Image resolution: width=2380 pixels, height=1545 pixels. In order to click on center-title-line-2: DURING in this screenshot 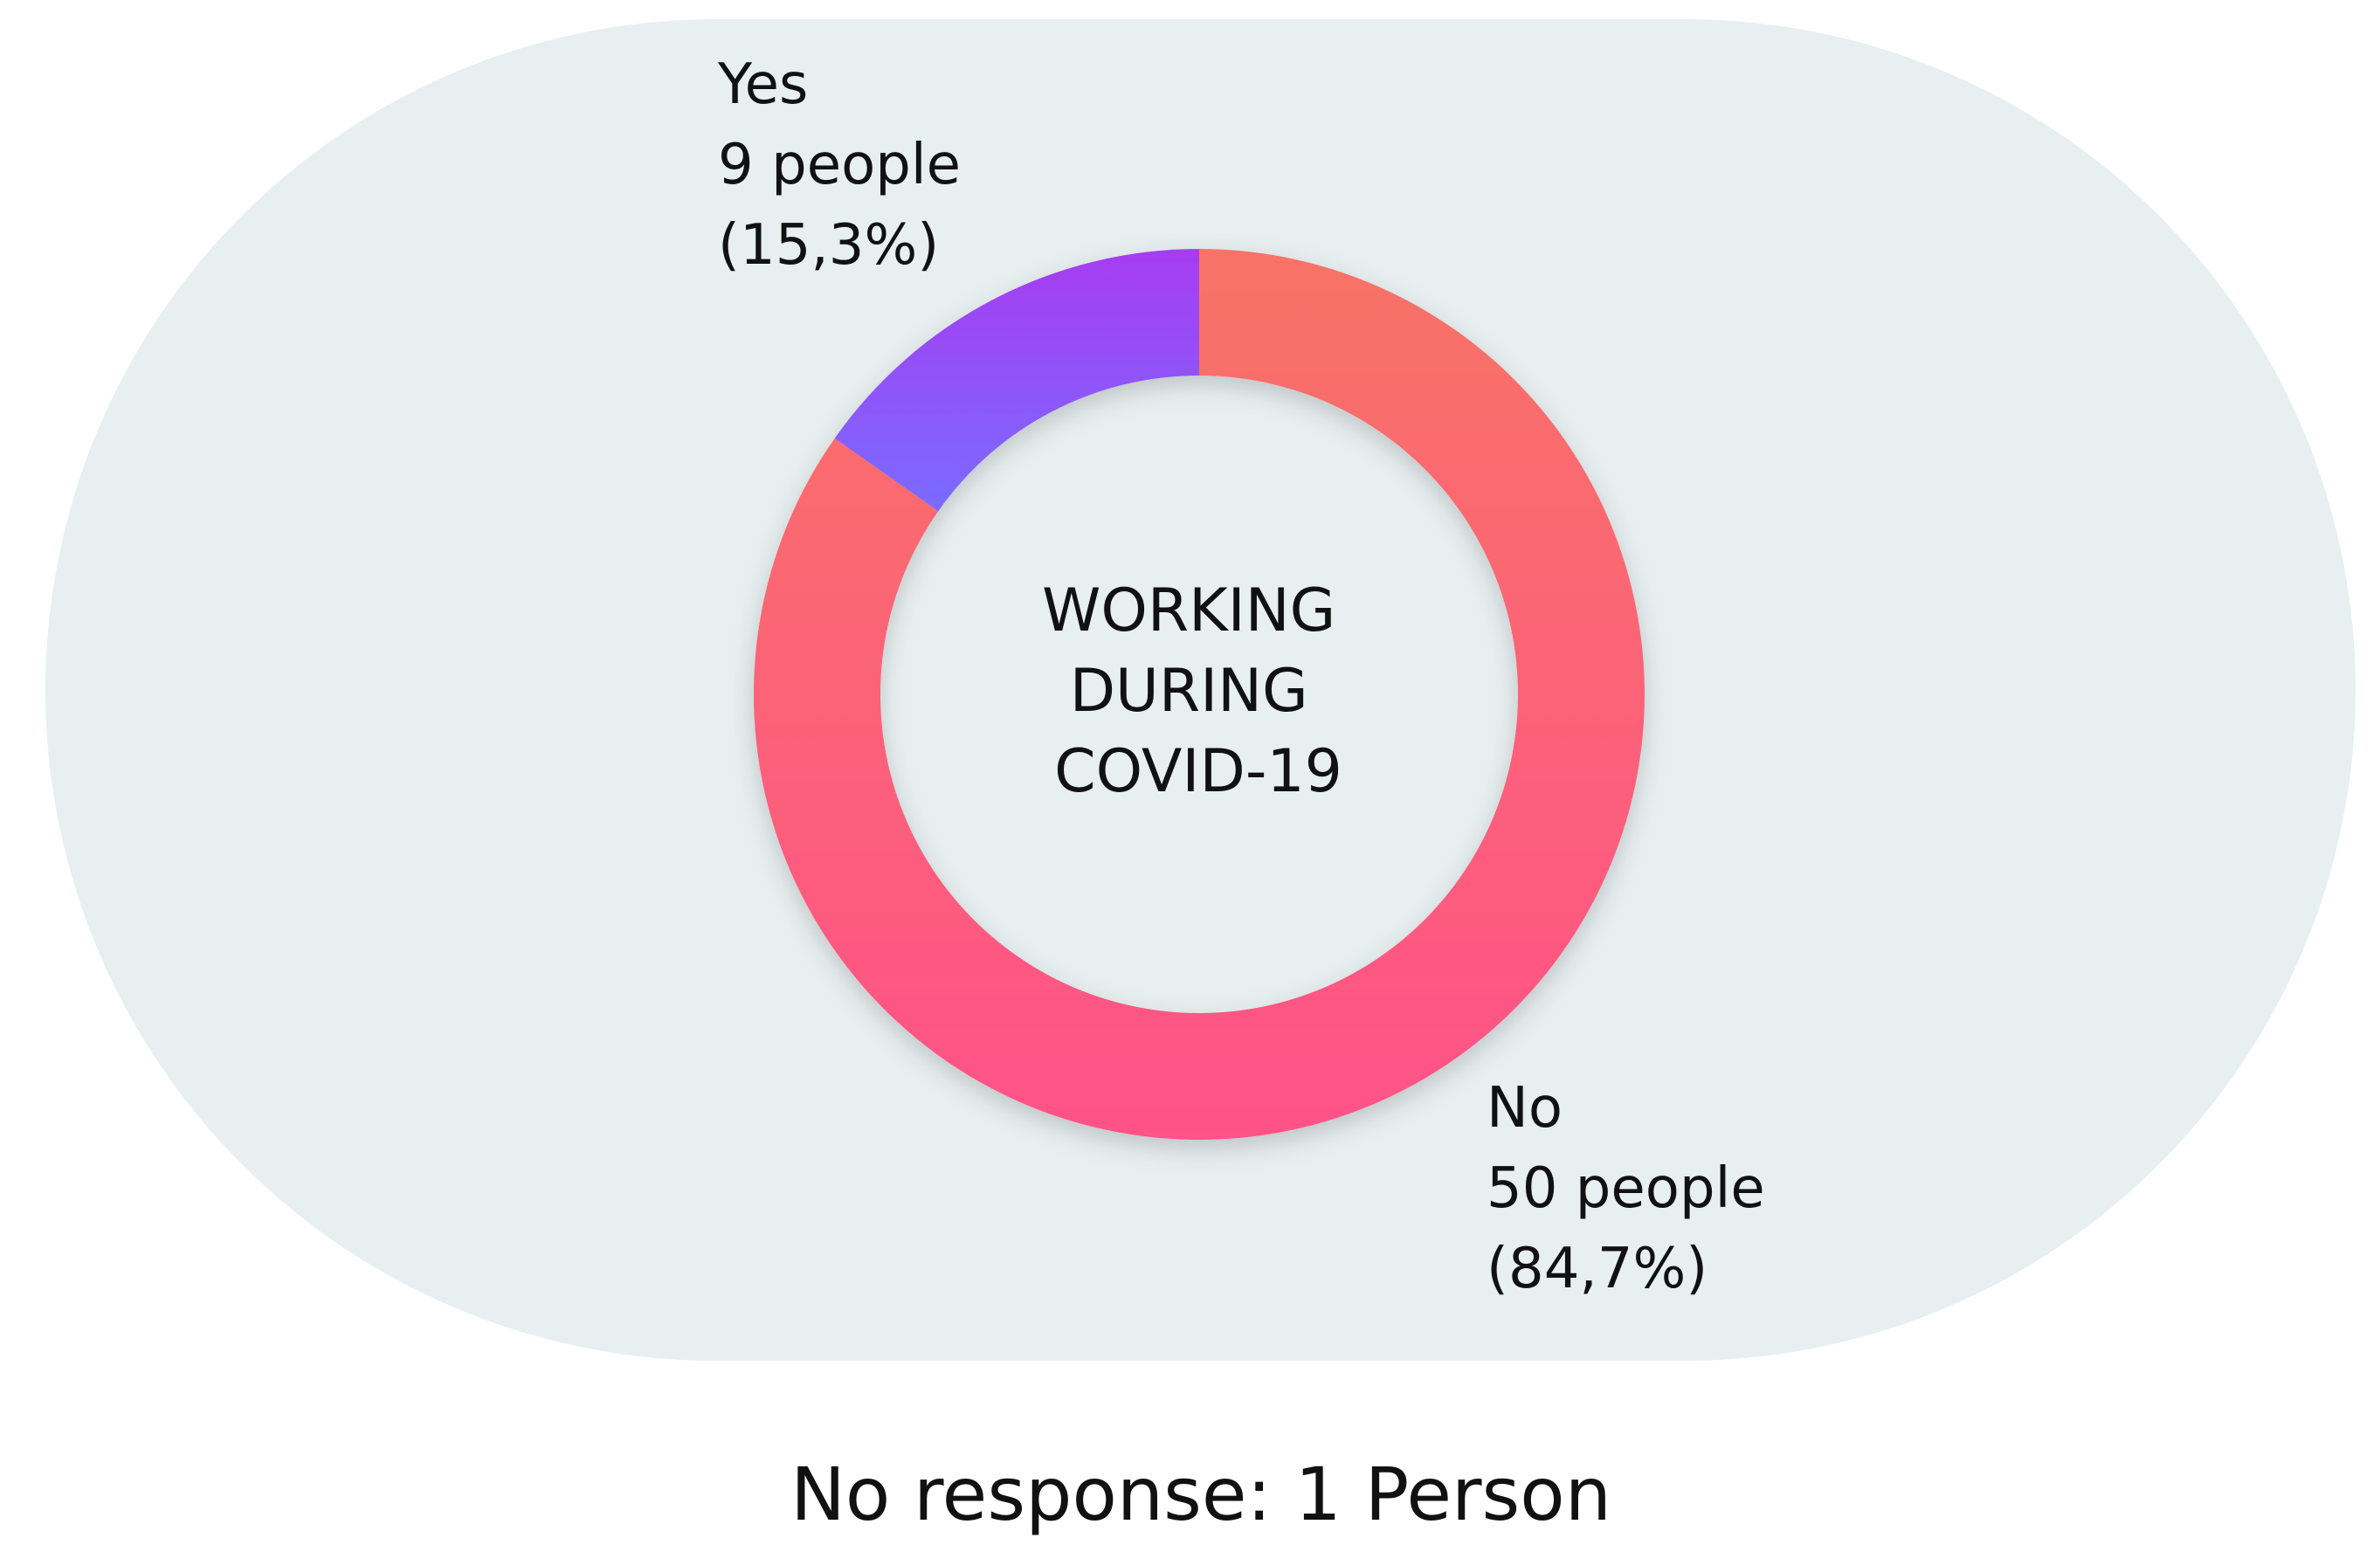, I will do `click(1189, 691)`.